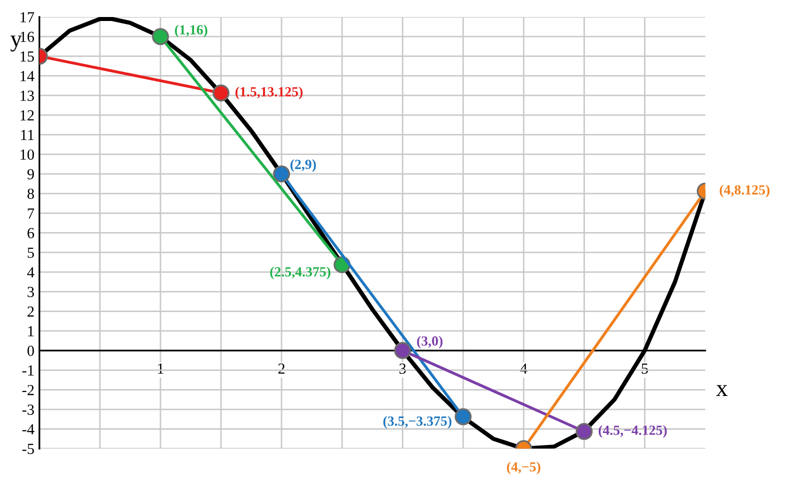  I want to click on y-tick-label: 15, so click(27, 56).